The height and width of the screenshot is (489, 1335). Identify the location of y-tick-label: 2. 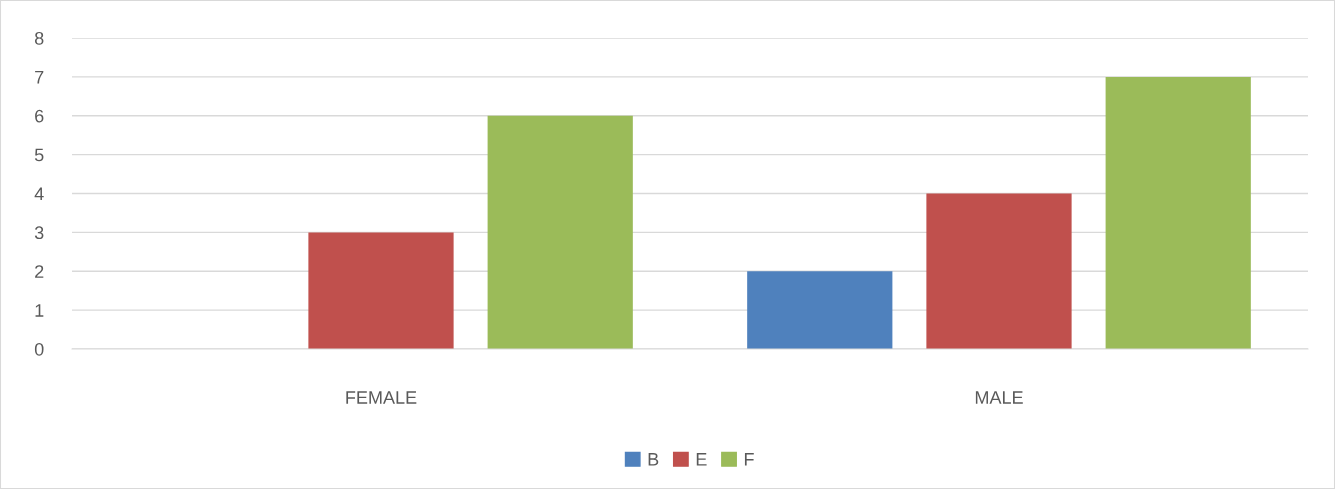
(39, 271).